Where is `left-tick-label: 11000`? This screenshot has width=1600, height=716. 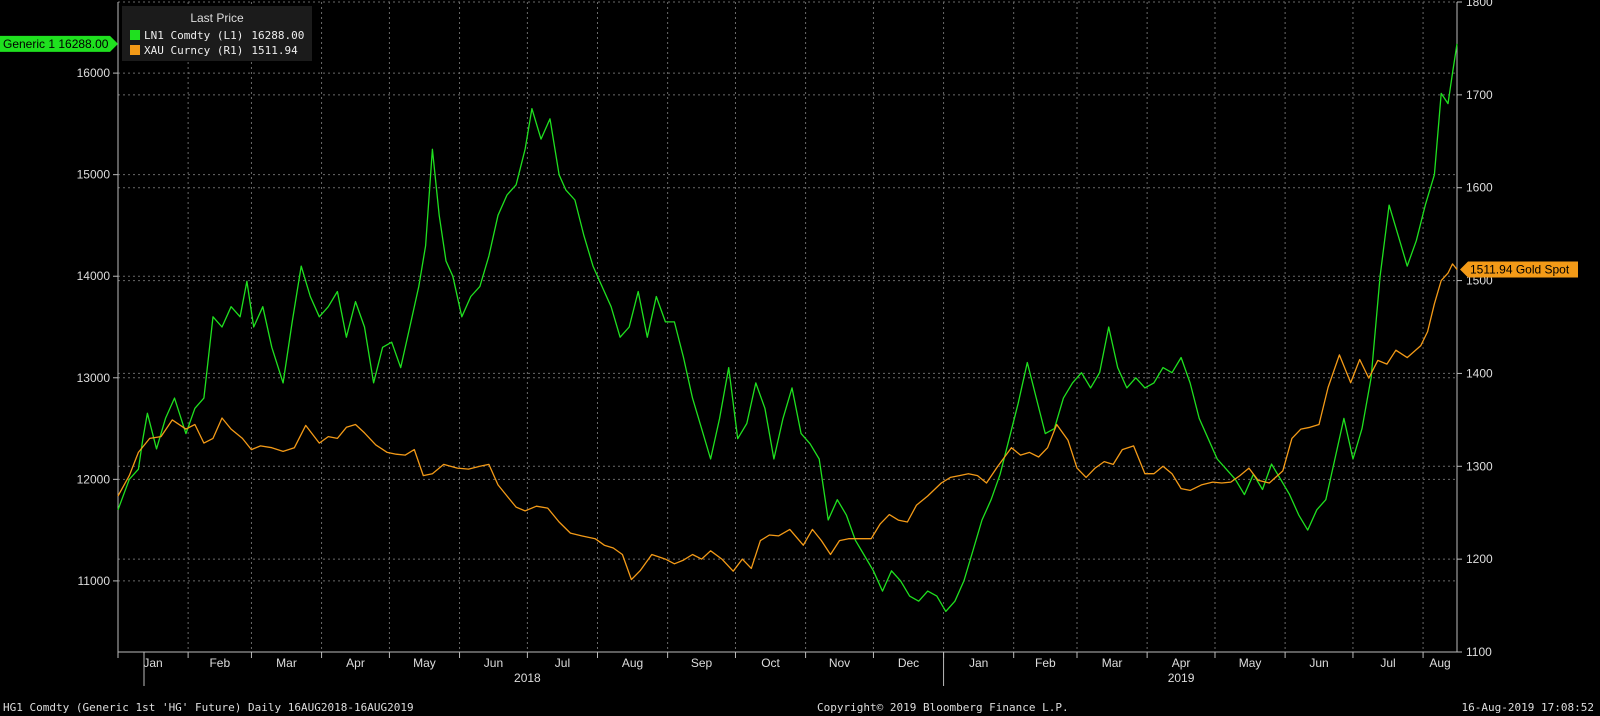 left-tick-label: 11000 is located at coordinates (94, 581).